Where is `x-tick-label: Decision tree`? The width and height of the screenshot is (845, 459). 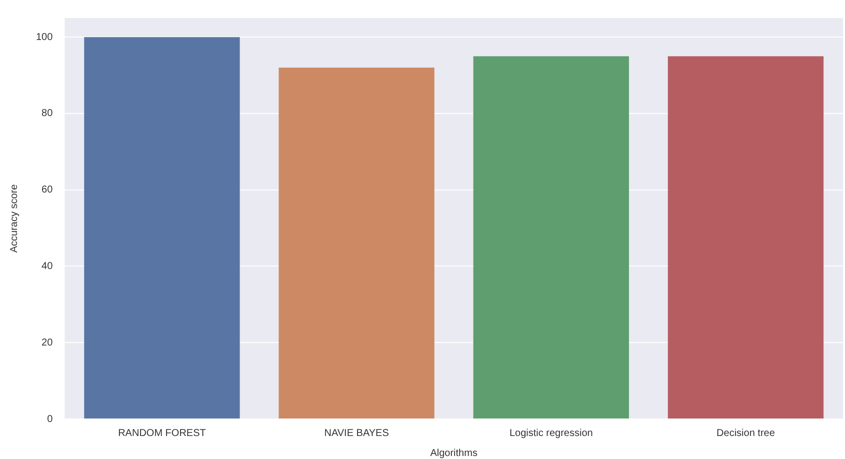 x-tick-label: Decision tree is located at coordinates (746, 433).